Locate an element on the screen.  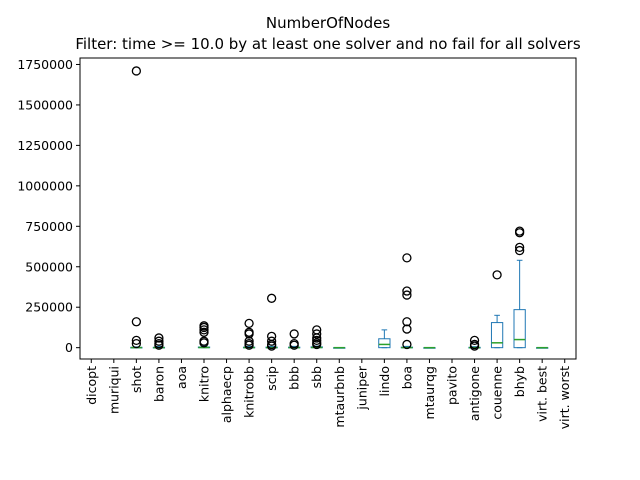
x-tick-label: lindo is located at coordinates (384, 381).